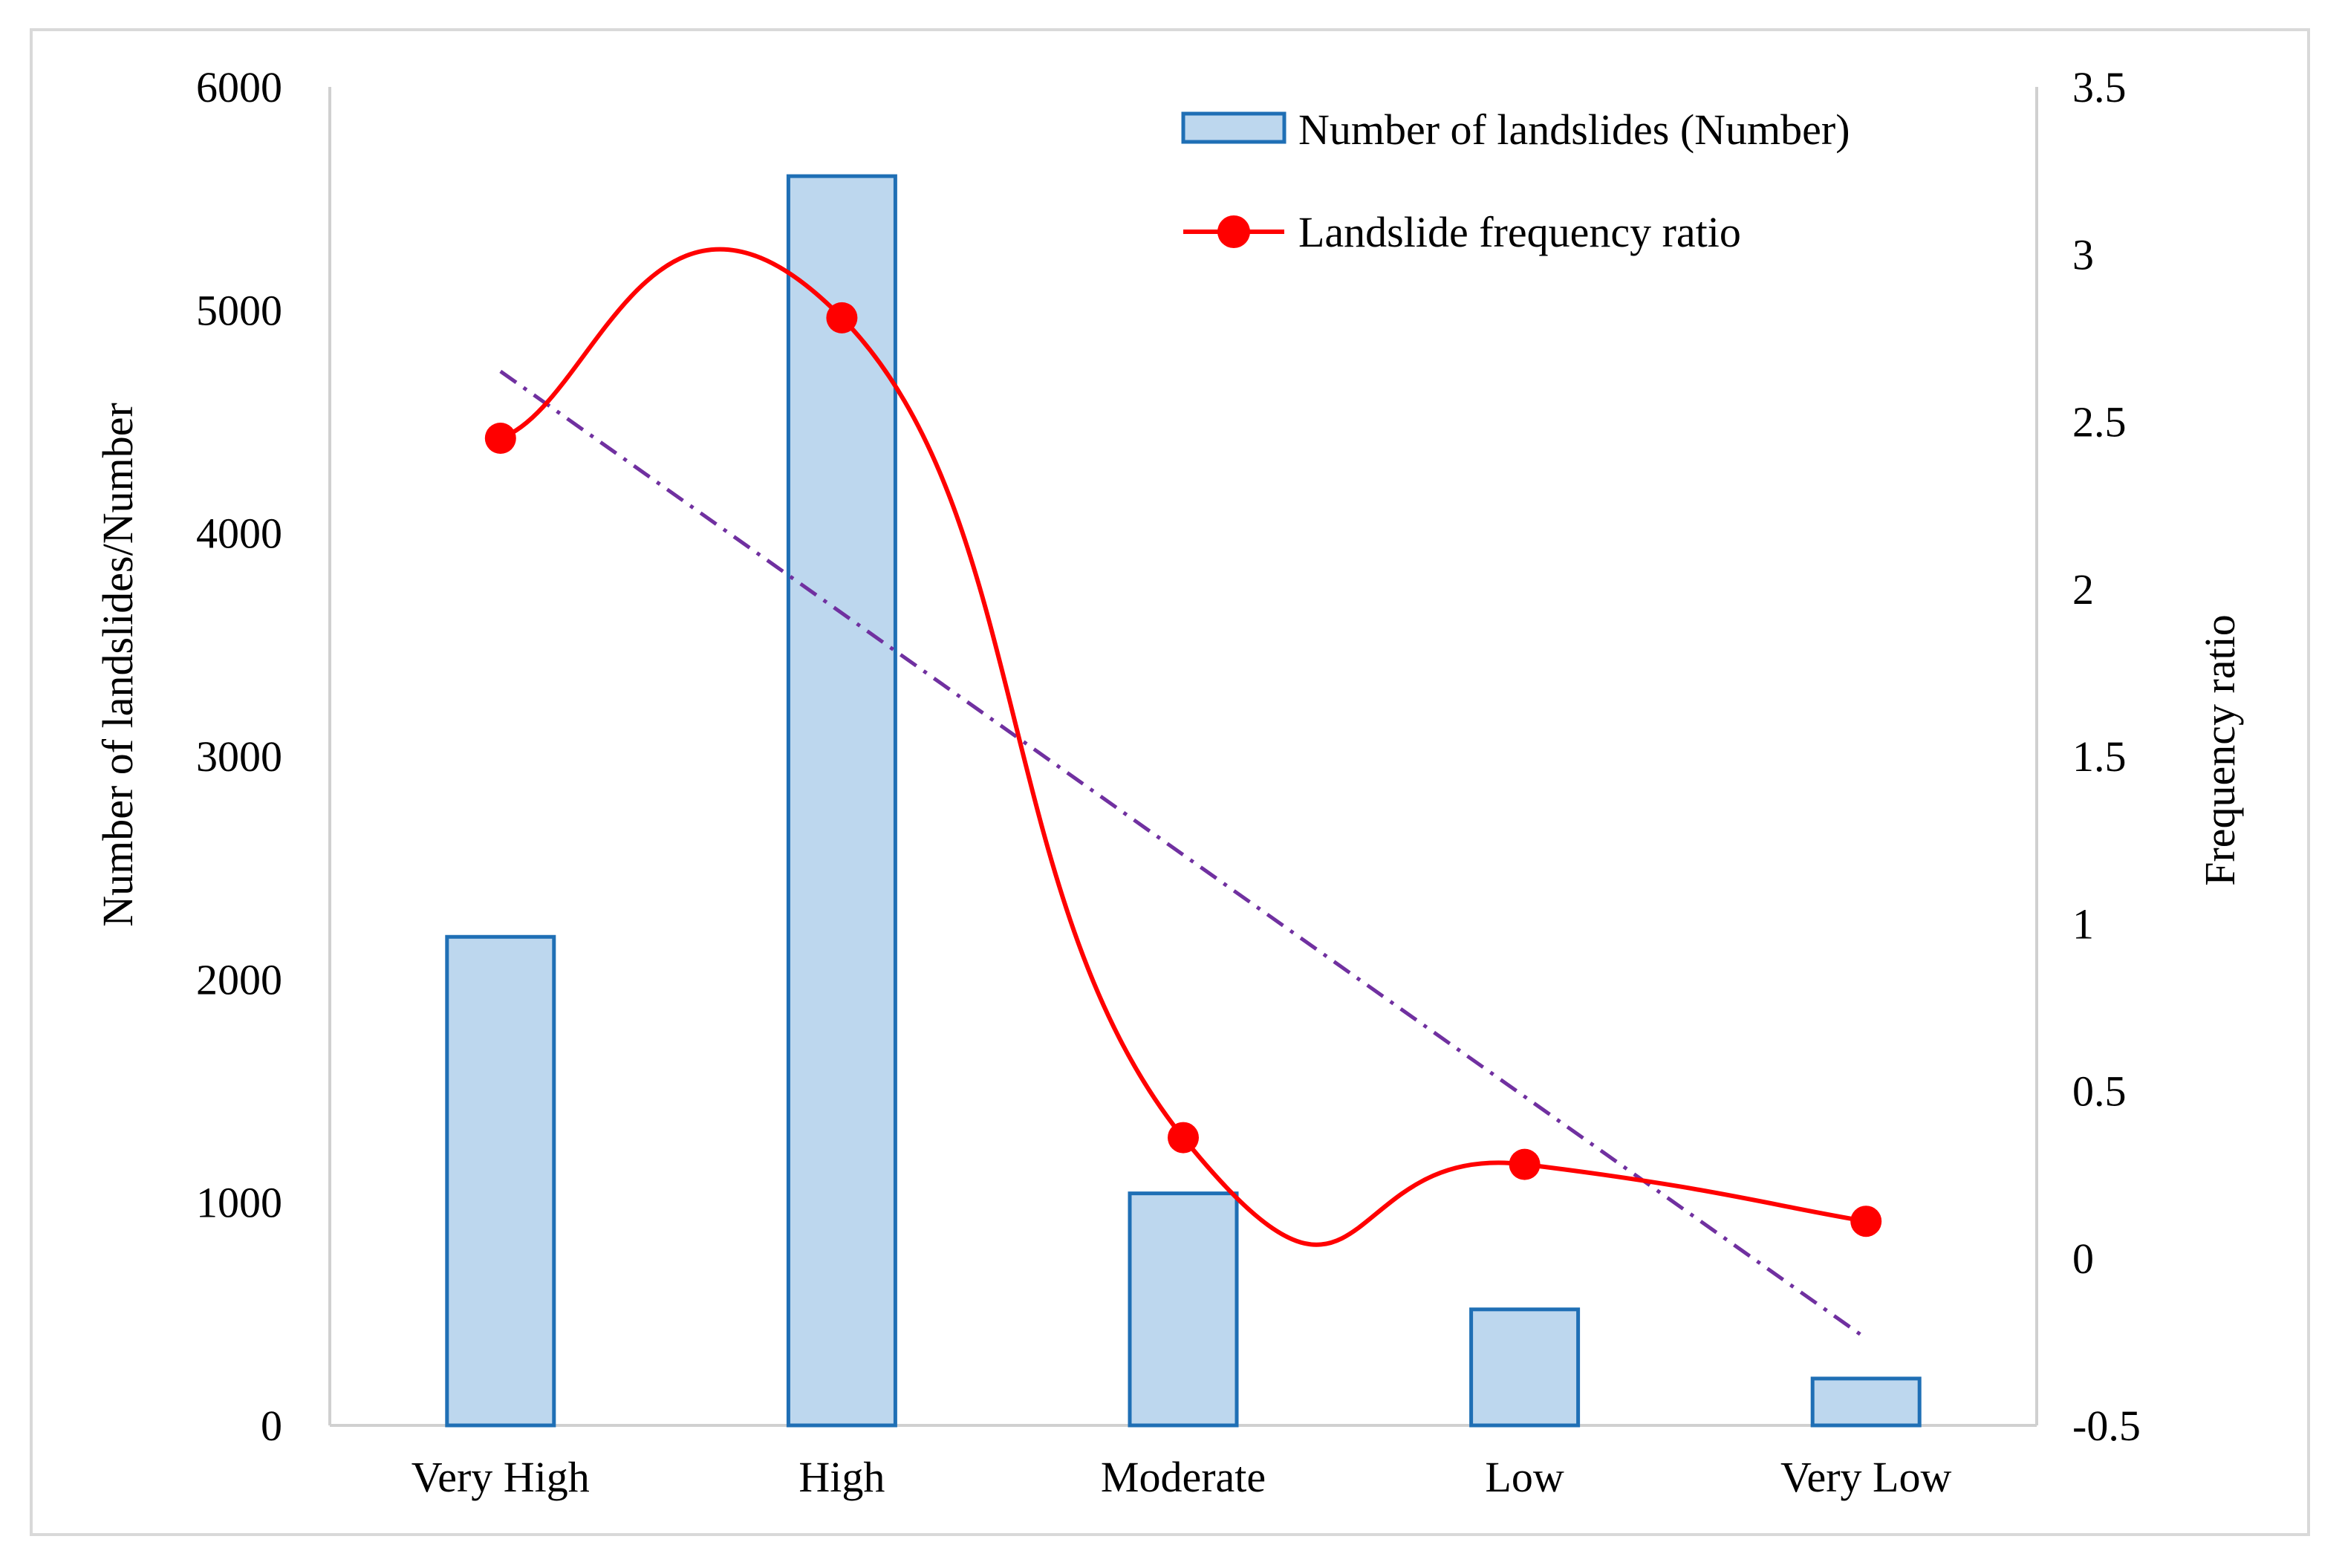 Image resolution: width=2342 pixels, height=1568 pixels. I want to click on frequency-point-very-low, so click(1866, 1222).